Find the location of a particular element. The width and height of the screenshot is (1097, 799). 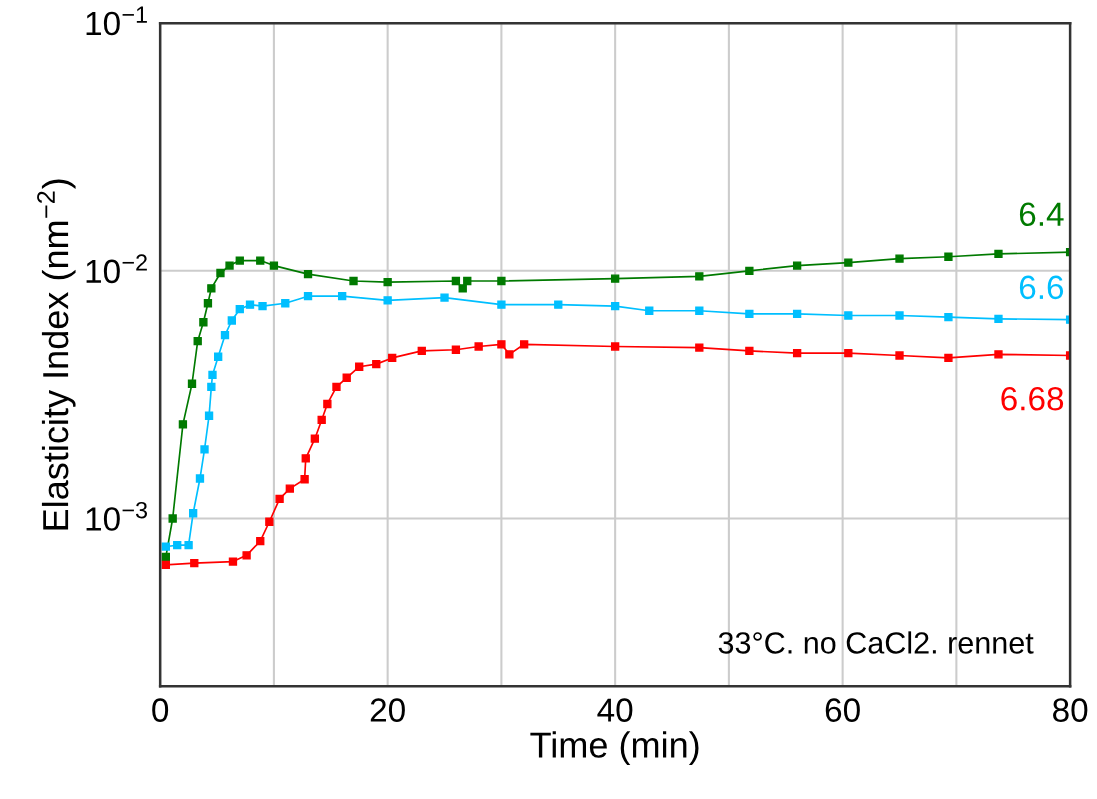

y-tick-label: 10$^{−1}$ is located at coordinates (116, 21).